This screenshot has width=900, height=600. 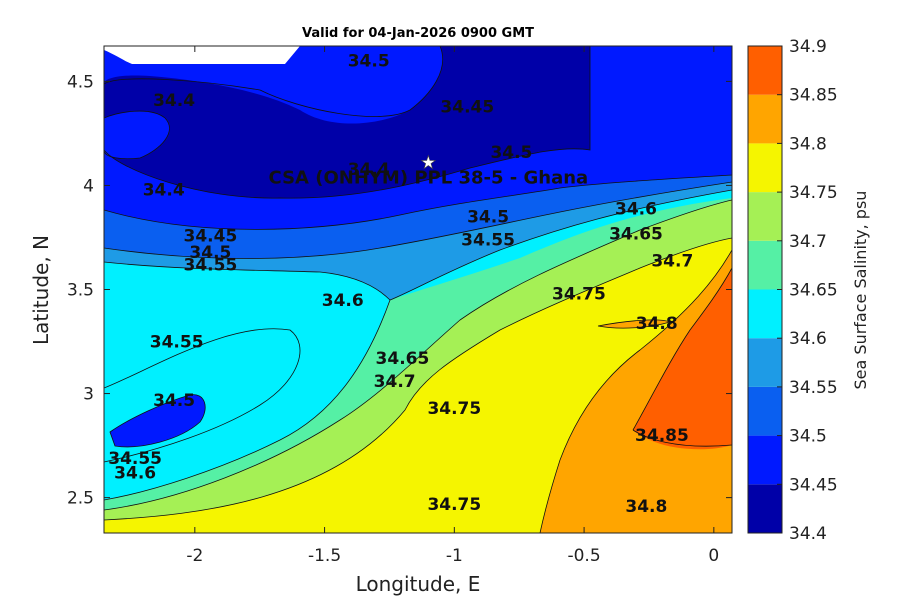 What do you see at coordinates (713, 556) in the screenshot?
I see `x-tick-label: 0` at bounding box center [713, 556].